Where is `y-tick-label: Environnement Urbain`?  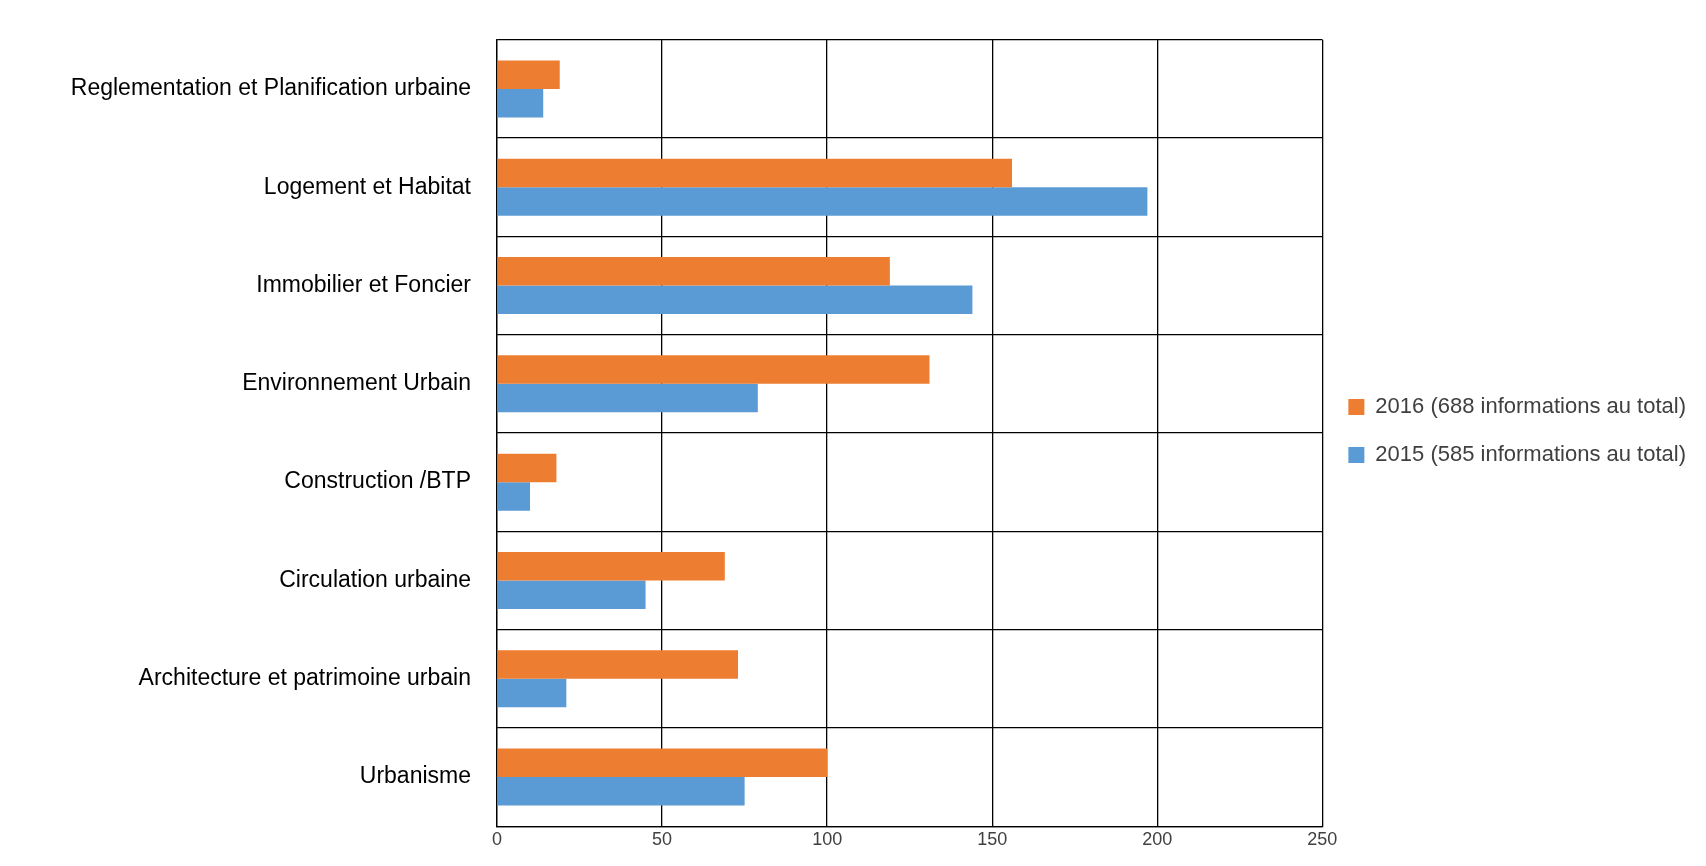 y-tick-label: Environnement Urbain is located at coordinates (356, 382).